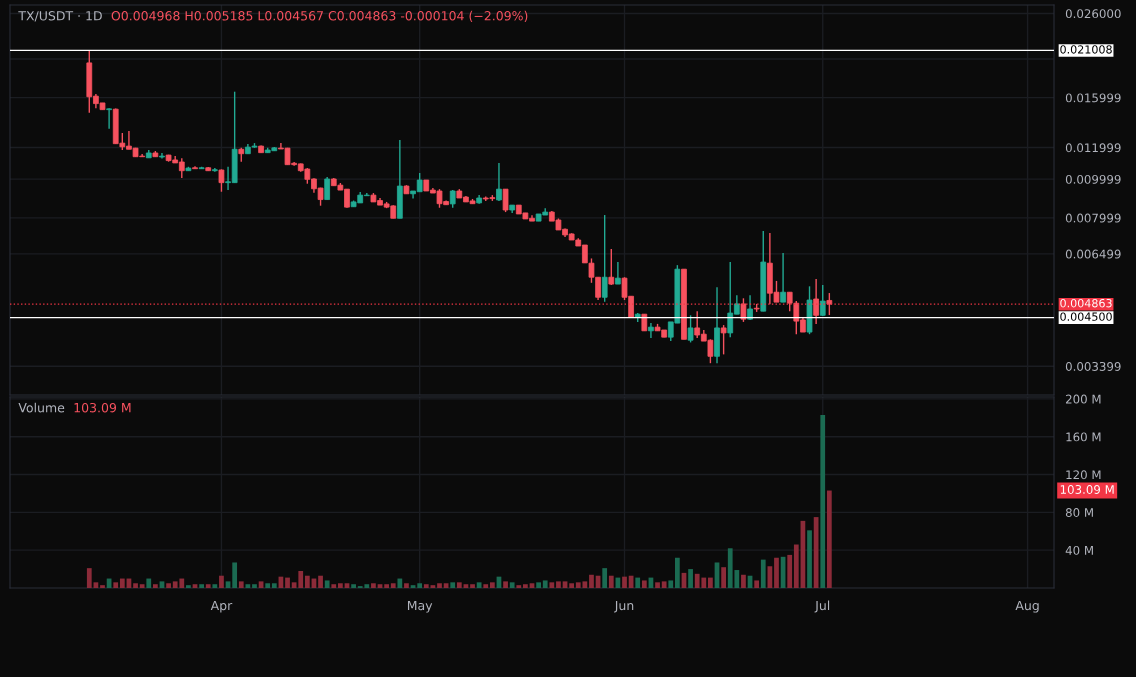 The width and height of the screenshot is (1136, 677). I want to click on chart-title: TX/USDT · 1D, so click(60, 16).